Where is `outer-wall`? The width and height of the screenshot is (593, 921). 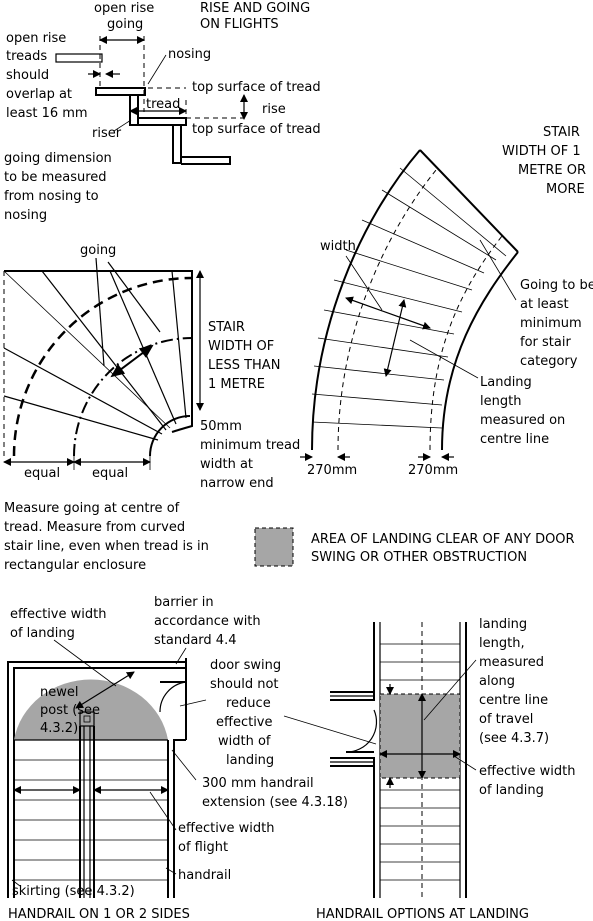
outer-wall is located at coordinates (96, 779).